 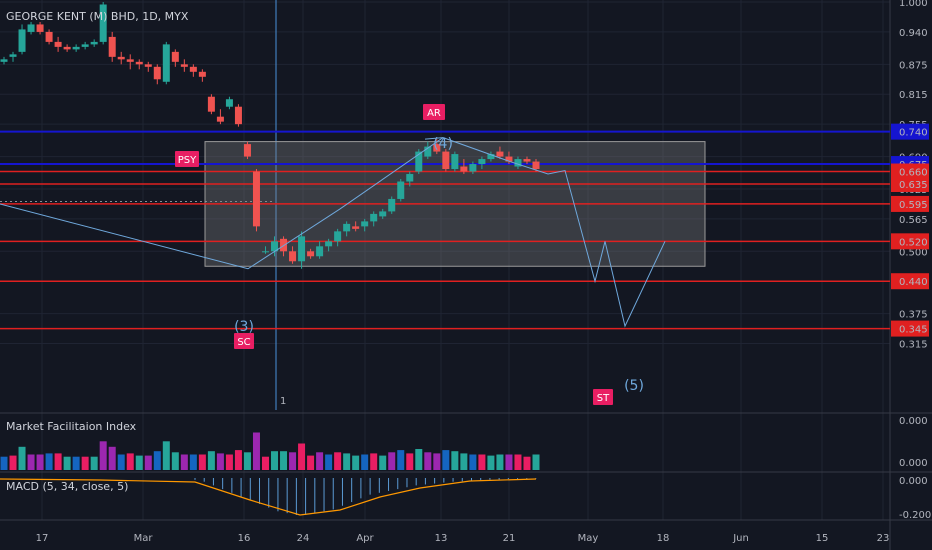 What do you see at coordinates (588, 538) in the screenshot?
I see `time-tick-label: May` at bounding box center [588, 538].